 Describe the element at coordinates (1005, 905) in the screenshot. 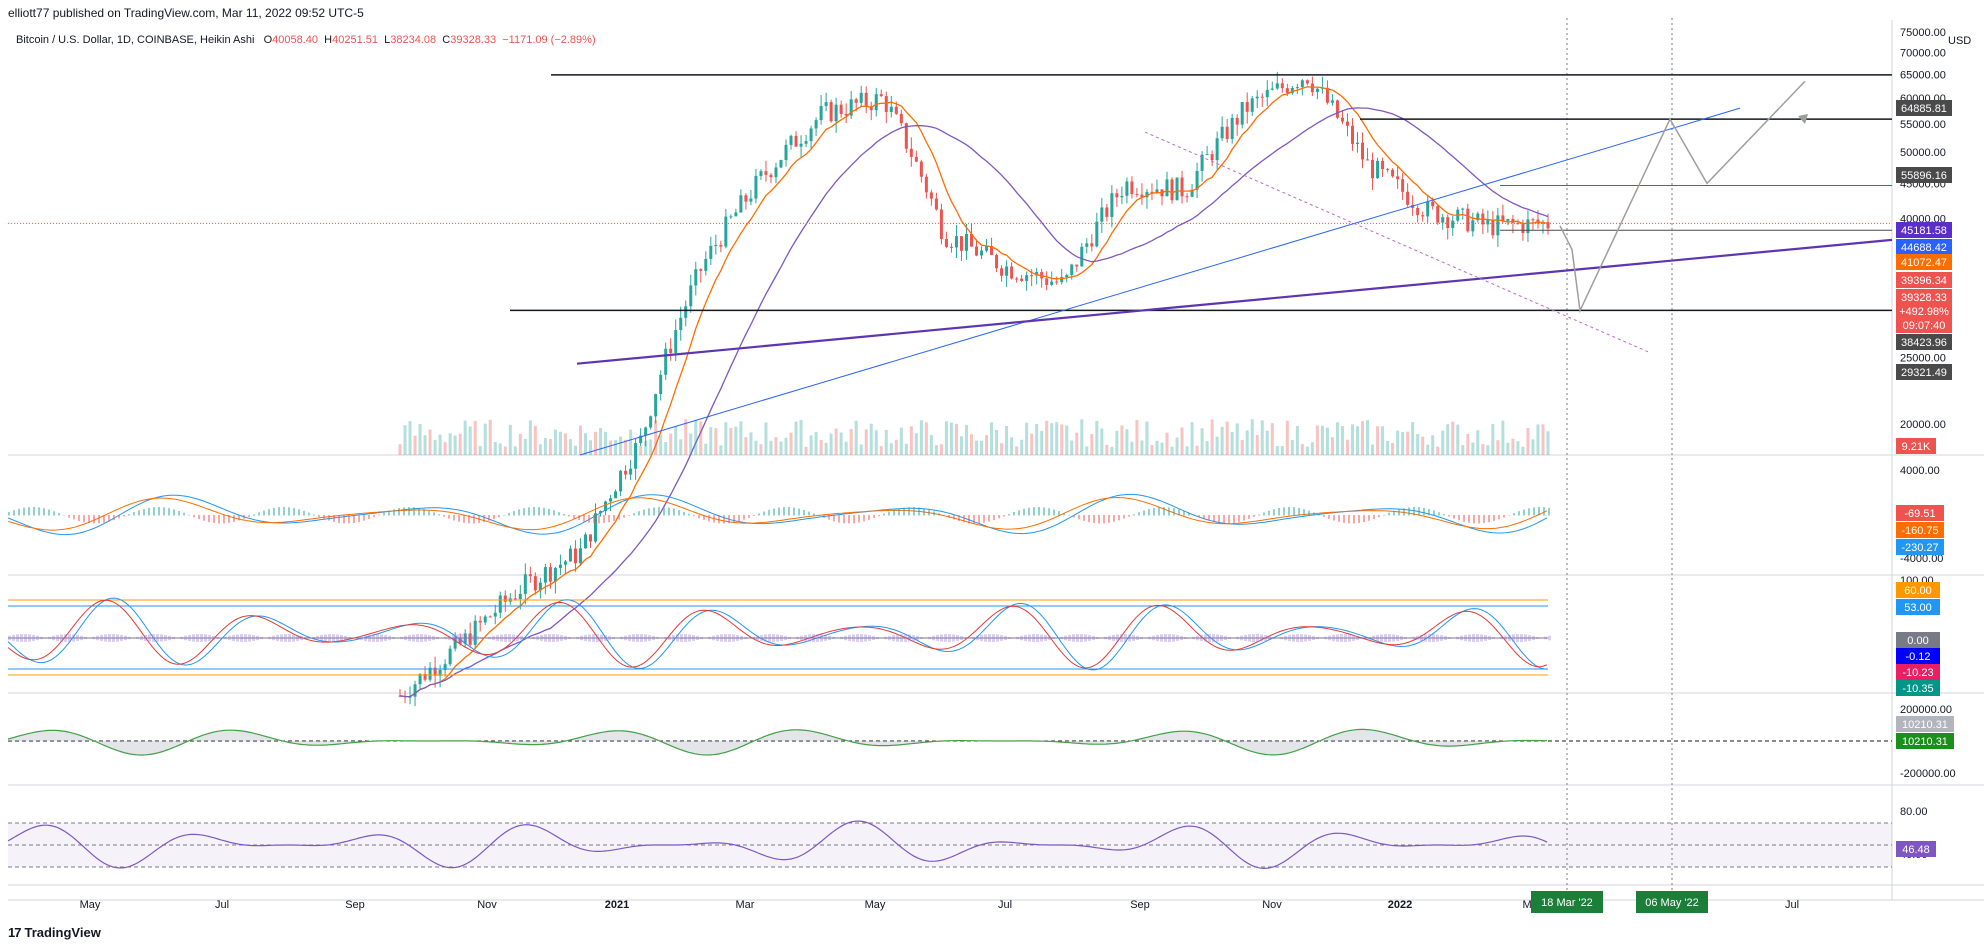

I see `time-tick-label: Jul` at that location.